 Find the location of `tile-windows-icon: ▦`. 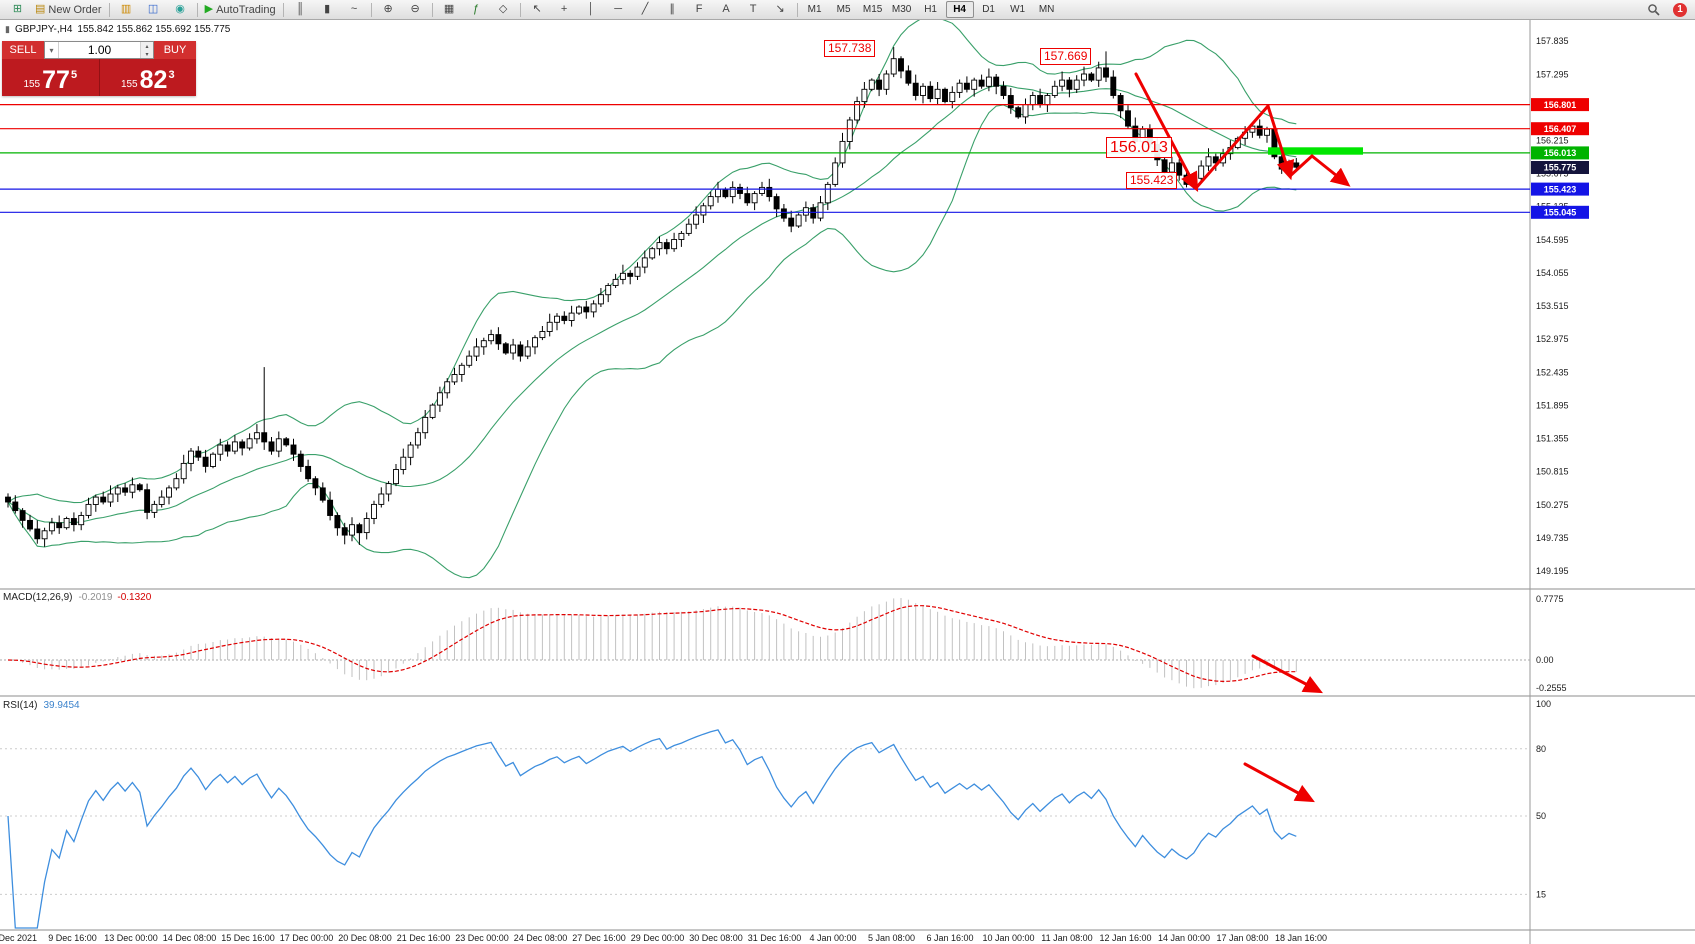

tile-windows-icon: ▦ is located at coordinates (449, 9).